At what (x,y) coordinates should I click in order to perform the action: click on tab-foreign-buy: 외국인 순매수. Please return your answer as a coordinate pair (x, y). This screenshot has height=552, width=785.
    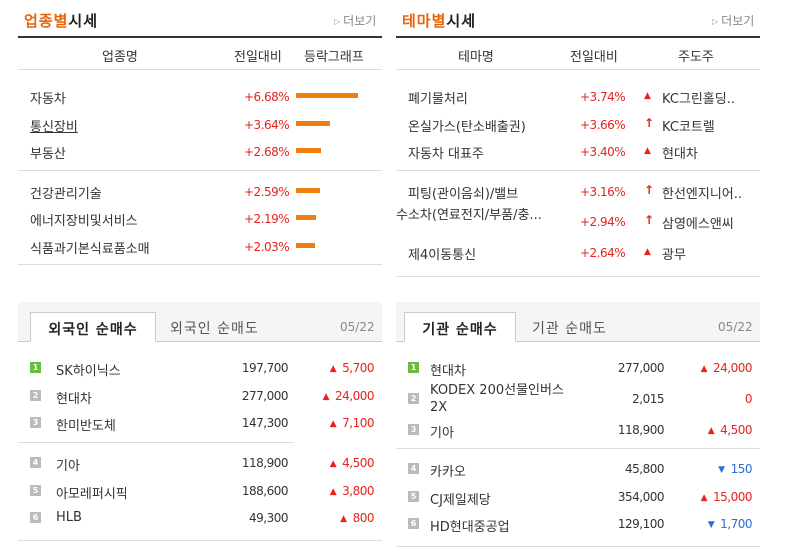
    Looking at the image, I should click on (93, 327).